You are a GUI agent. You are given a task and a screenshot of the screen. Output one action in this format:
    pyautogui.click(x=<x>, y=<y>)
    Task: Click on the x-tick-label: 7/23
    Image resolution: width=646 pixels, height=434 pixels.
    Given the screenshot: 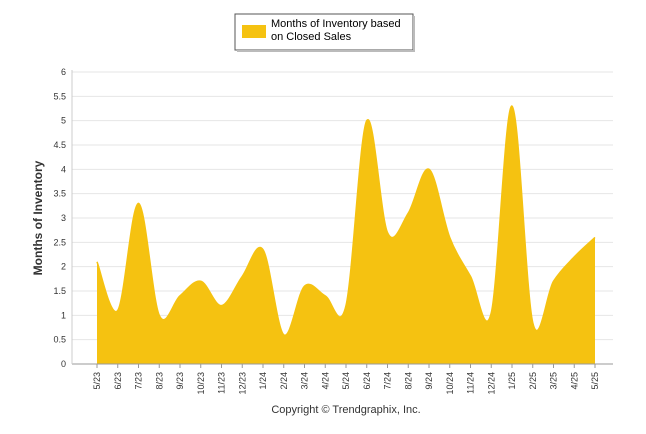 What is the action you would take?
    pyautogui.click(x=139, y=381)
    